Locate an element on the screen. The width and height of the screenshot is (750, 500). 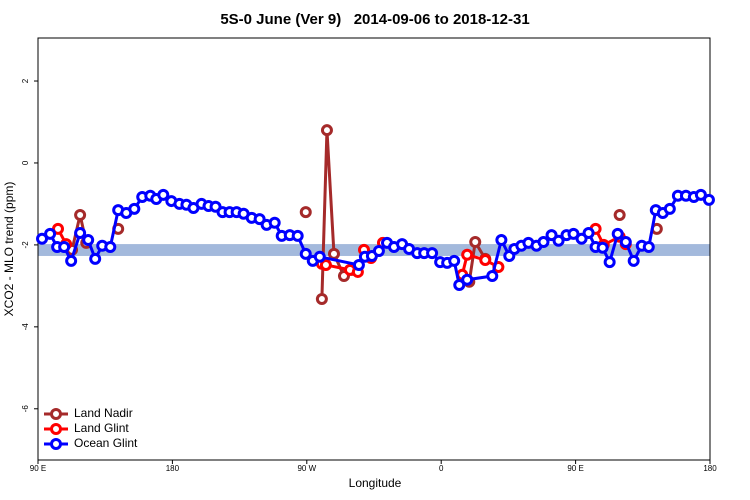
y-tick-label: 2 is located at coordinates (25, 80).